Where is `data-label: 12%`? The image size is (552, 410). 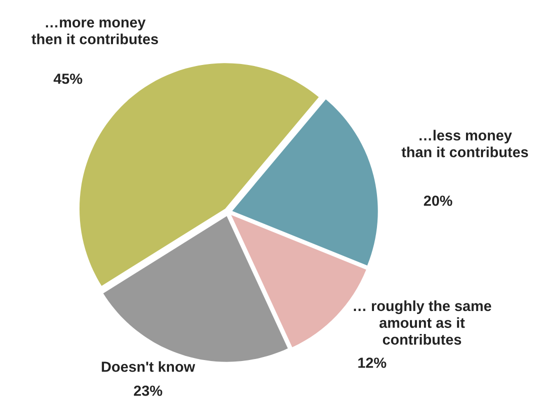 data-label: 12% is located at coordinates (372, 363).